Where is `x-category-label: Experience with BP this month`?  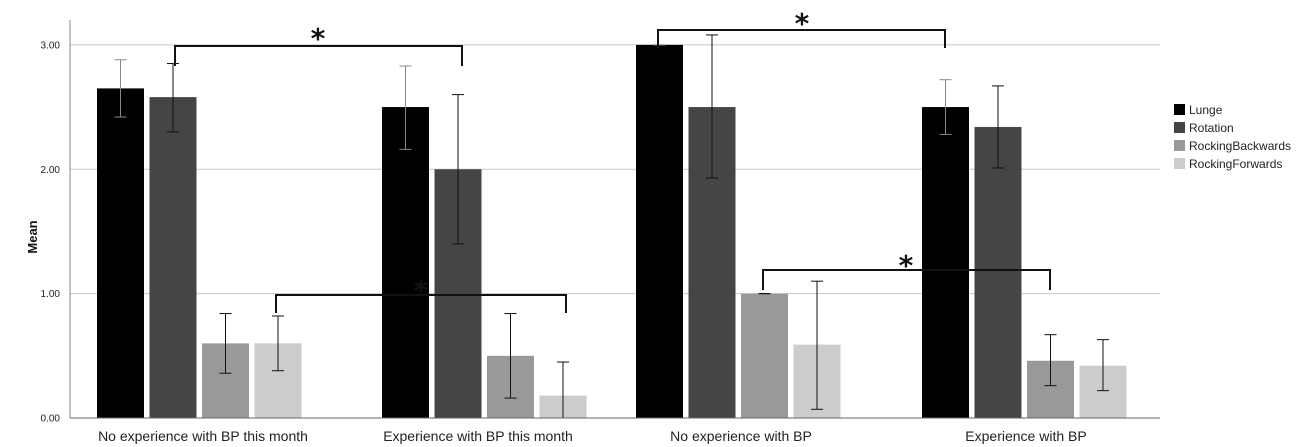 x-category-label: Experience with BP this month is located at coordinates (478, 436).